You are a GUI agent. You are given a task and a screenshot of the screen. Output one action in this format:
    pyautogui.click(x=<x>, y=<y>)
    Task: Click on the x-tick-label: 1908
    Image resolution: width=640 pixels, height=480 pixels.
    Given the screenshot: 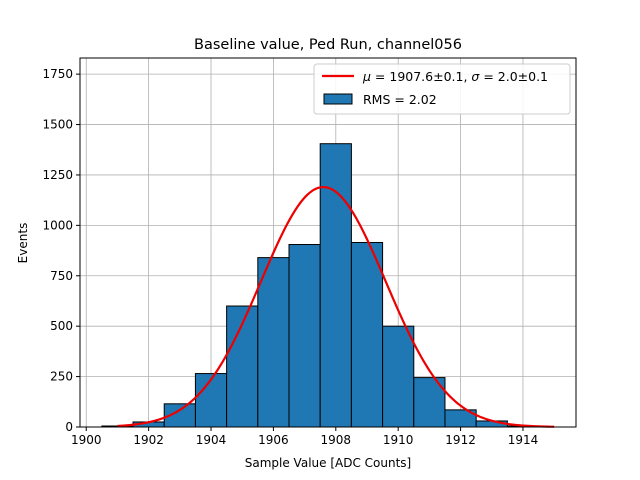 What is the action you would take?
    pyautogui.click(x=336, y=440)
    